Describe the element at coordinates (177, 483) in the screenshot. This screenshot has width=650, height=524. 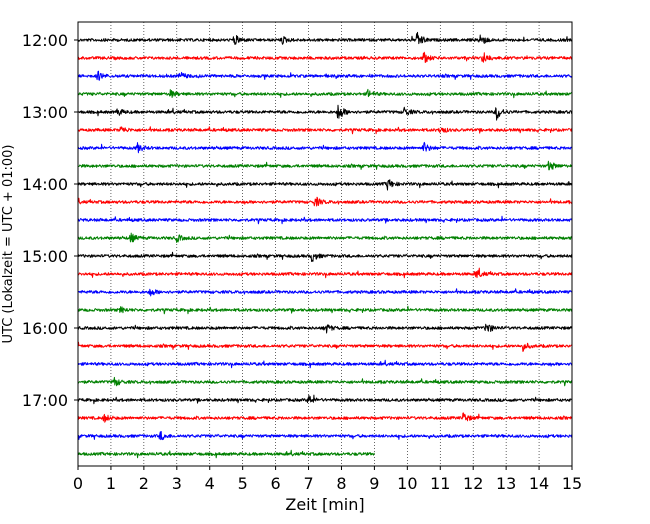
I see `x-tick-label: 3` at that location.